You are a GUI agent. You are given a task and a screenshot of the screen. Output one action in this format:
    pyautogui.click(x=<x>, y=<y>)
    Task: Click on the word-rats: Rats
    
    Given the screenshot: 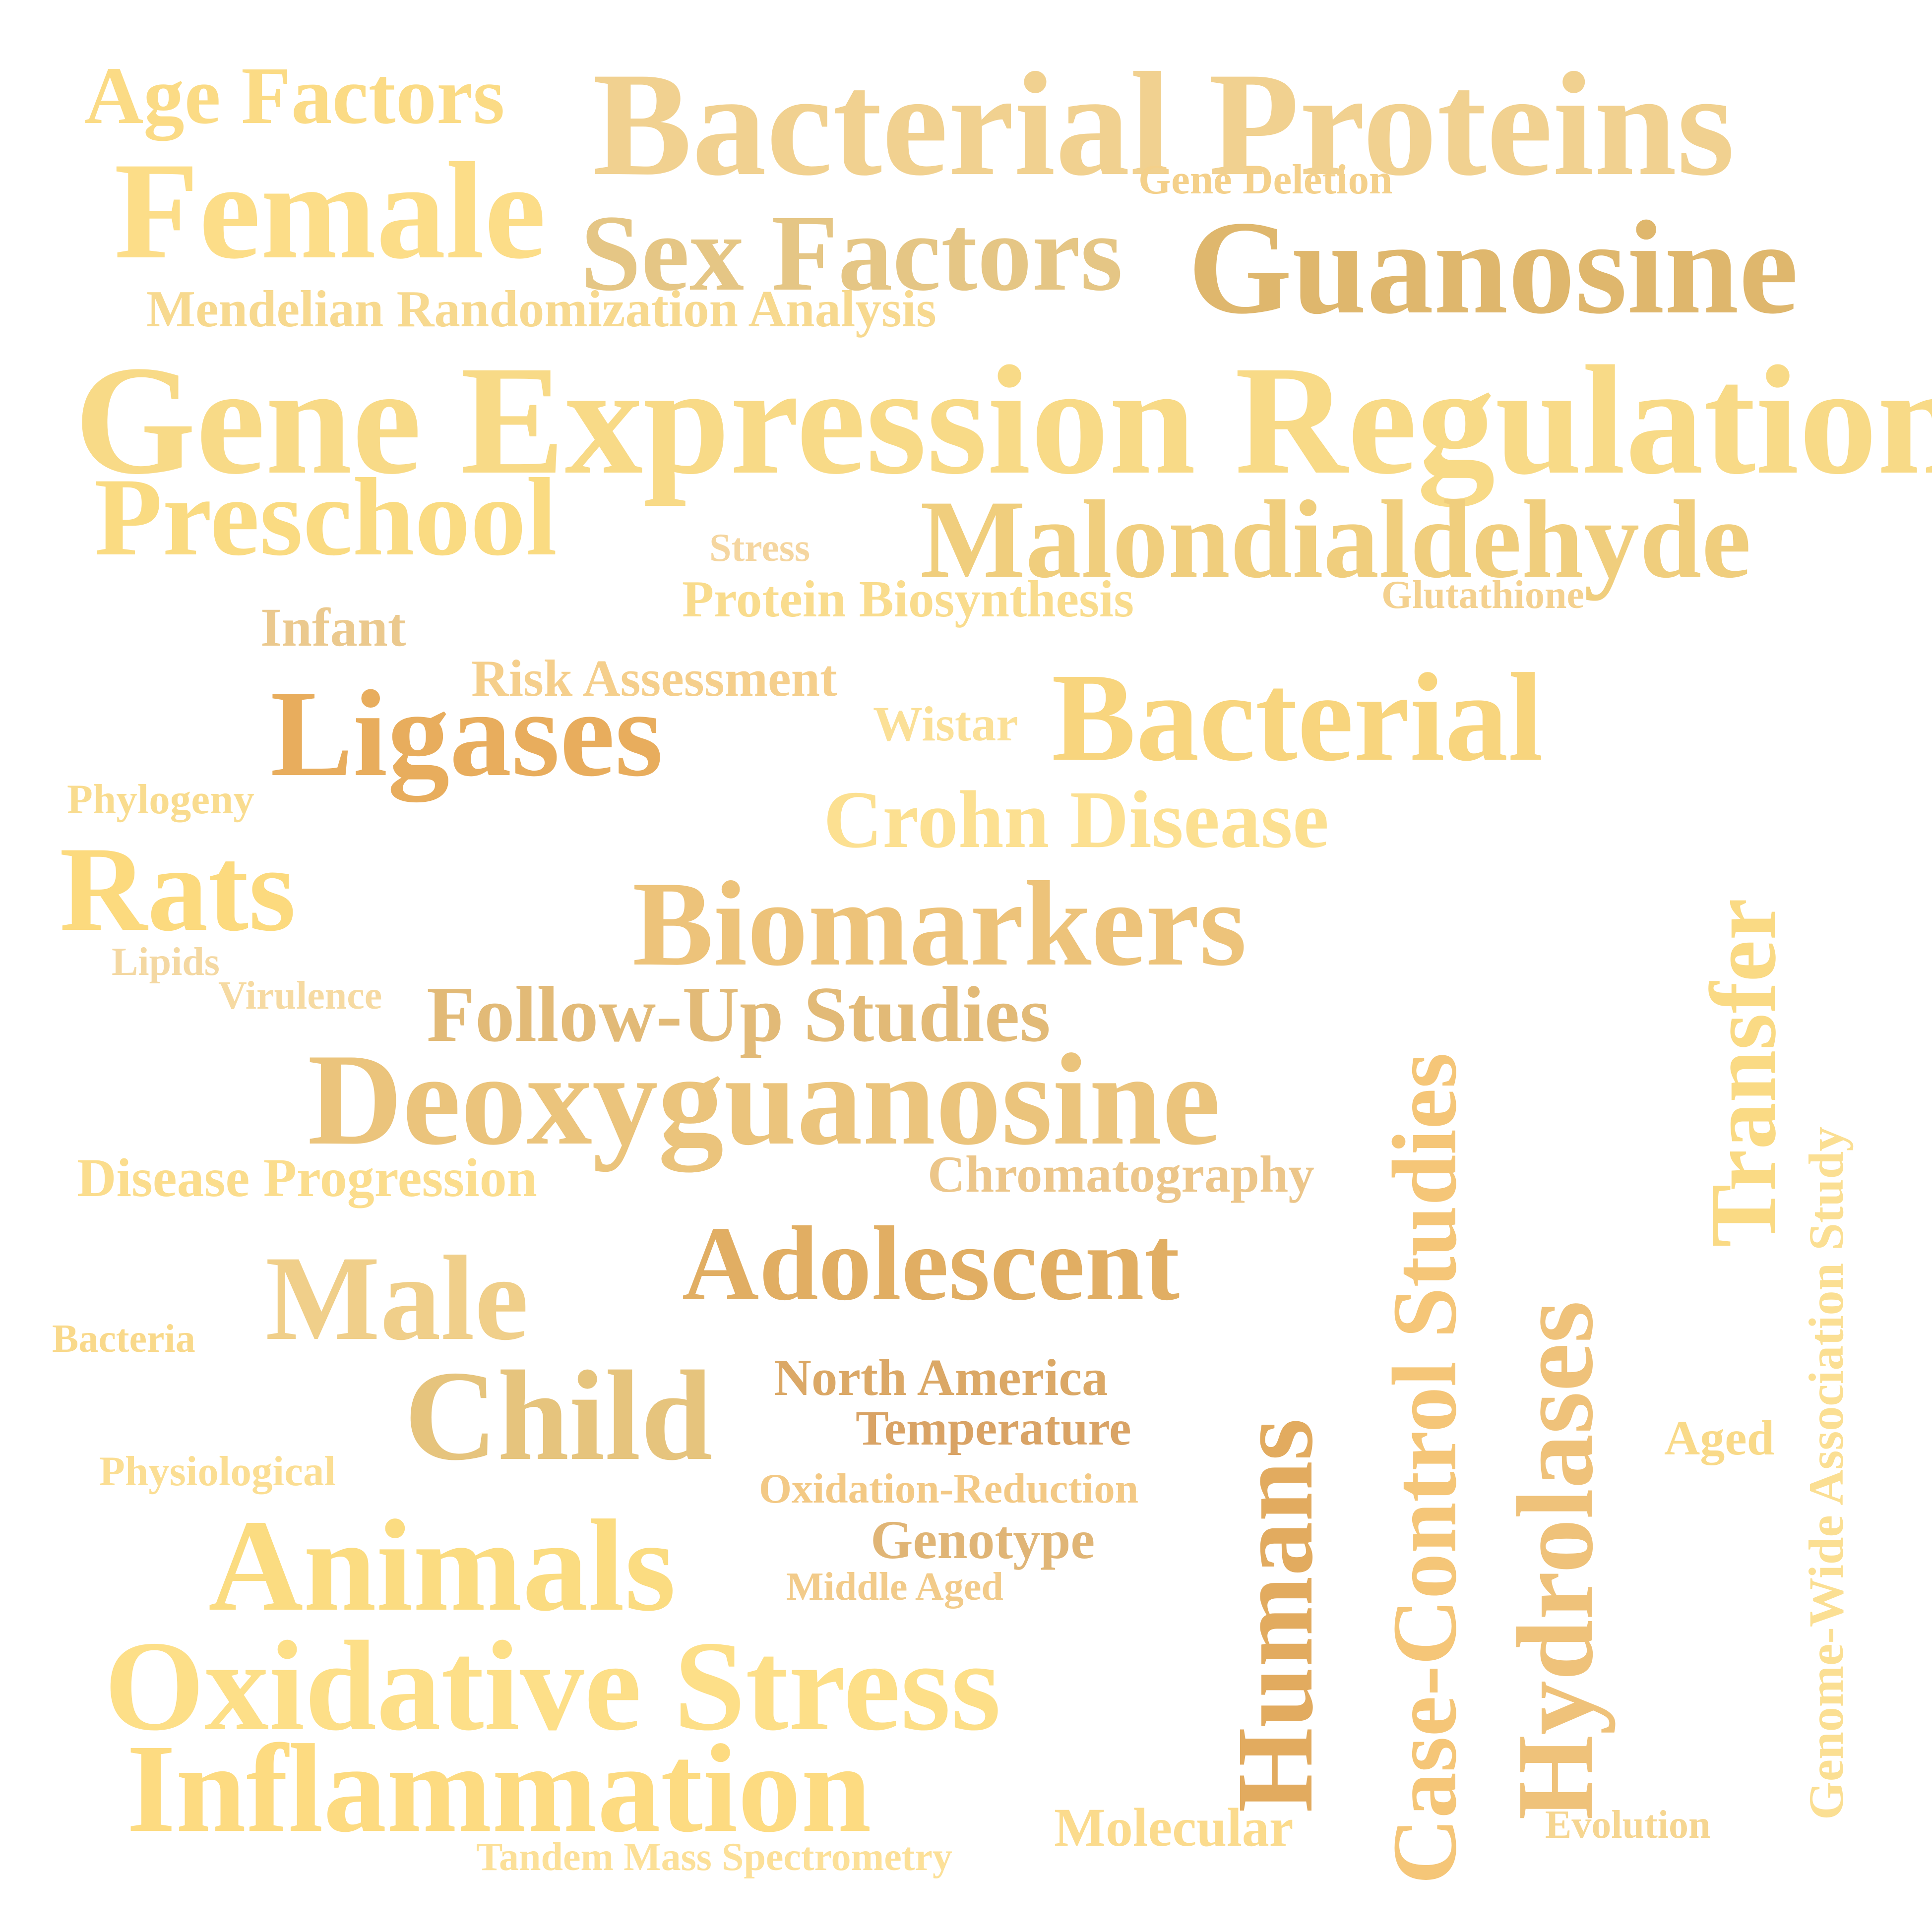 What is the action you would take?
    pyautogui.click(x=178, y=889)
    